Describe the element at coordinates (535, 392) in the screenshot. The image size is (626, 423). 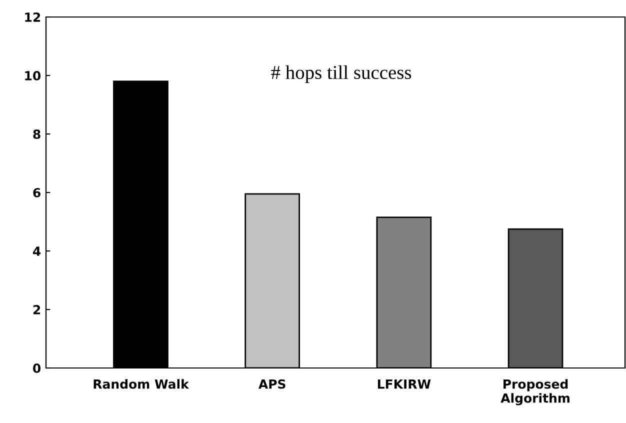
I see `x-tick-label: Proposed Algorithm` at that location.